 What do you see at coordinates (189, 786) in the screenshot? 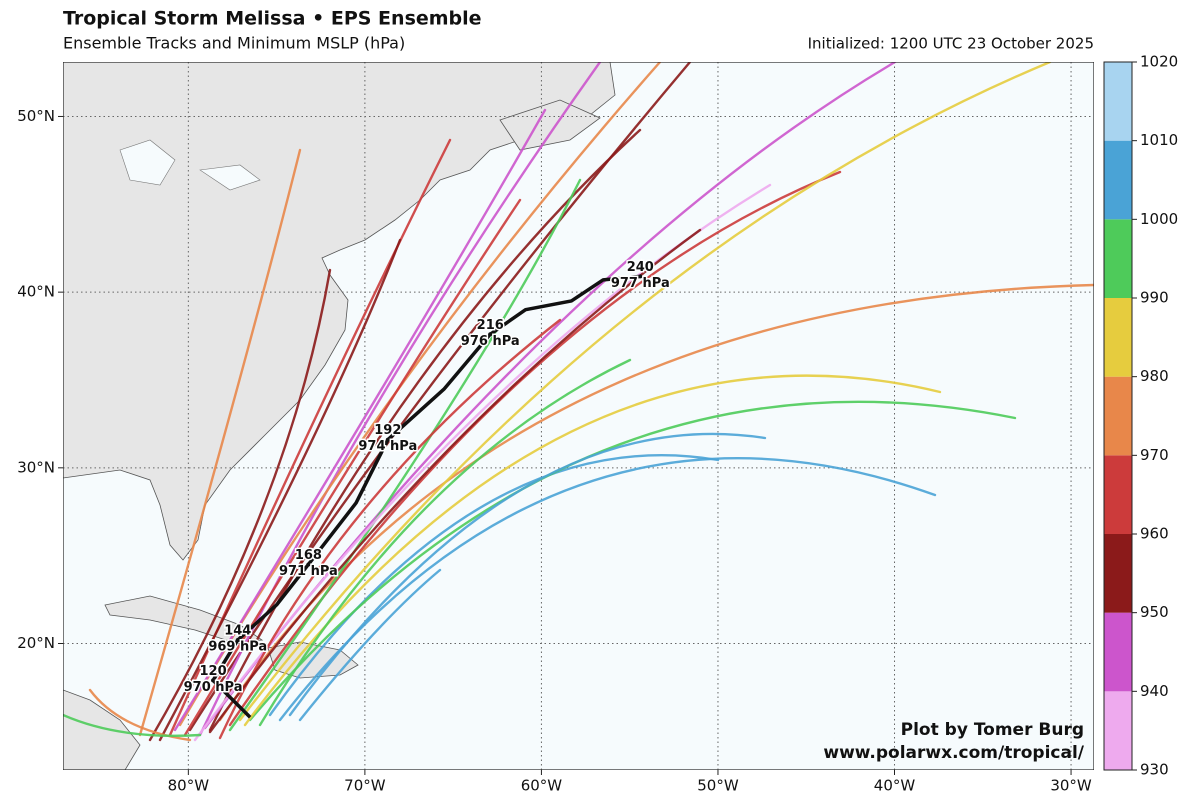
I see `x-tick-label: 80°W` at bounding box center [189, 786].